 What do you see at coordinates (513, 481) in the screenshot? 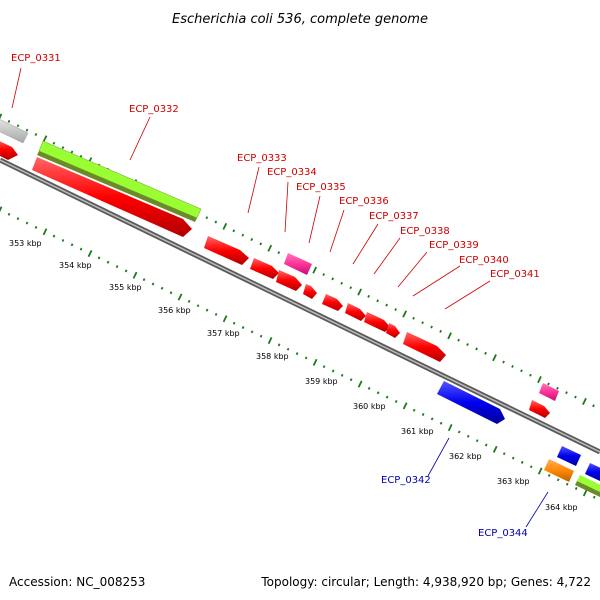
I see `kbp-label: 363 kbp` at bounding box center [513, 481].